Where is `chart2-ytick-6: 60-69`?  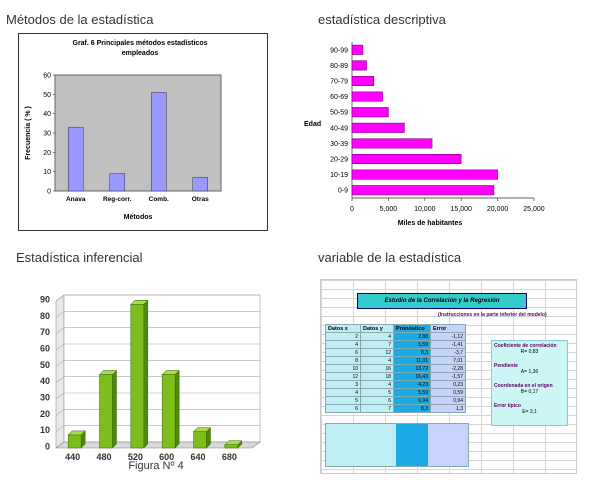 chart2-ytick-6: 60-69 is located at coordinates (339, 97).